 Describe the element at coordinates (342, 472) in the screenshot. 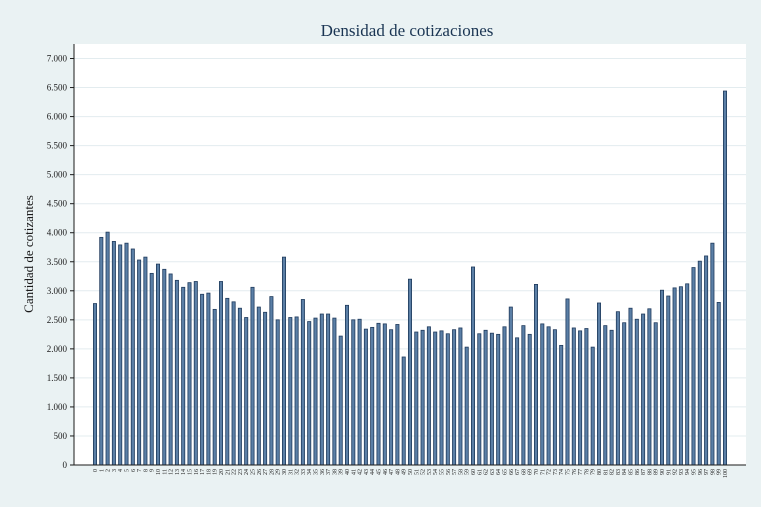

I see `x-tick-label: 39` at that location.